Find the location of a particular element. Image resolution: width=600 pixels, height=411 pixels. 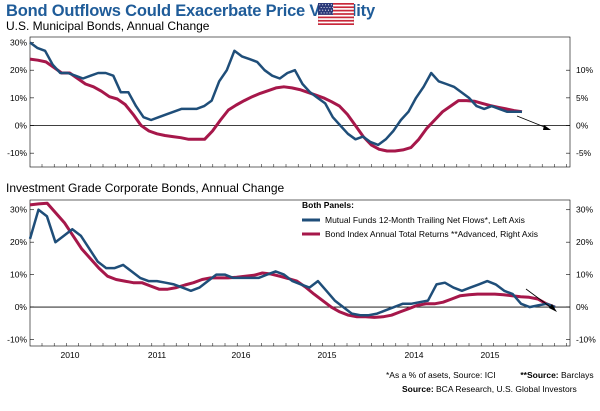

footnote-barclays: Barclays is located at coordinates (576, 375).